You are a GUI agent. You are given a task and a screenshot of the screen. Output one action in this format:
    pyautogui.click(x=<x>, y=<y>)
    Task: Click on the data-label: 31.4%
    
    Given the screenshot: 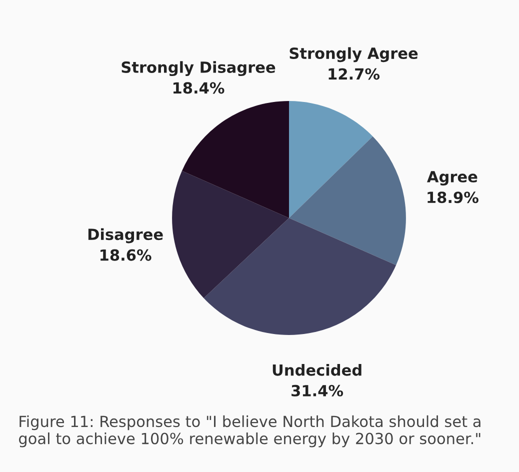 What is the action you would take?
    pyautogui.click(x=318, y=390)
    